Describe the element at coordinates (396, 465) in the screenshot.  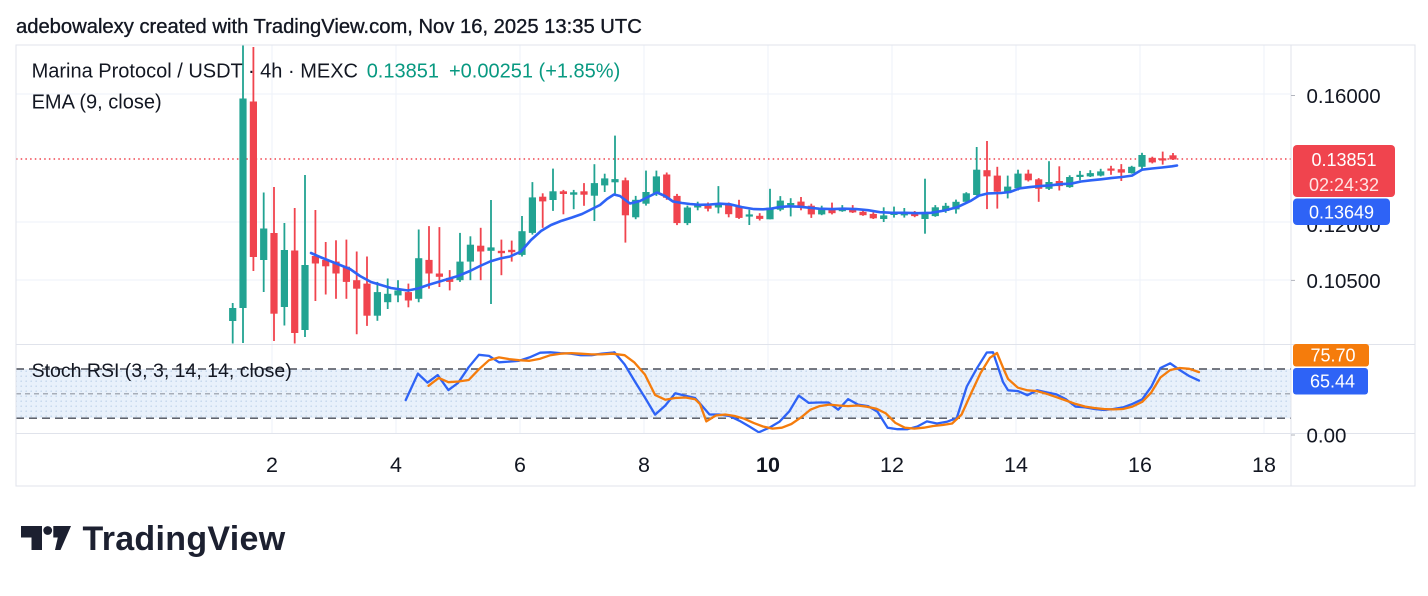
I see `svg-text: 4` at that location.